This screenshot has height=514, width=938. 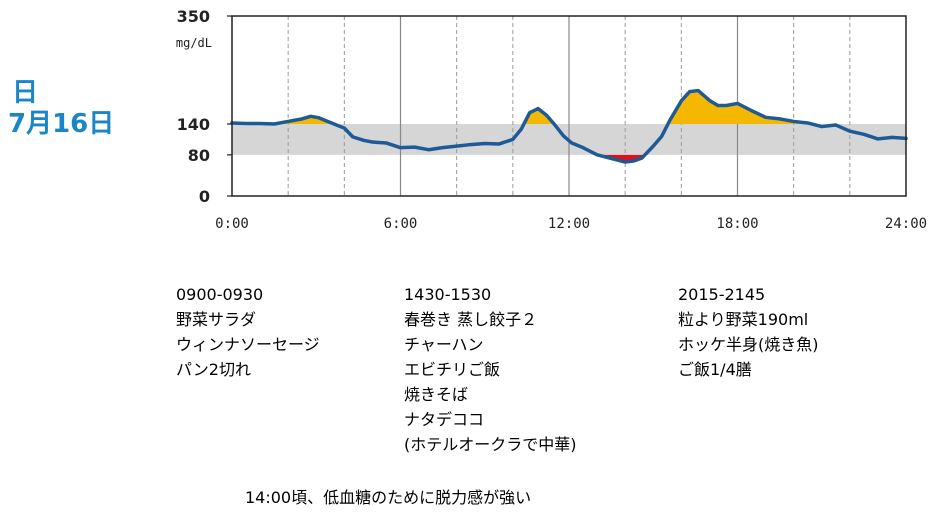 What do you see at coordinates (737, 224) in the screenshot?
I see `x-tick-label: 18:00` at bounding box center [737, 224].